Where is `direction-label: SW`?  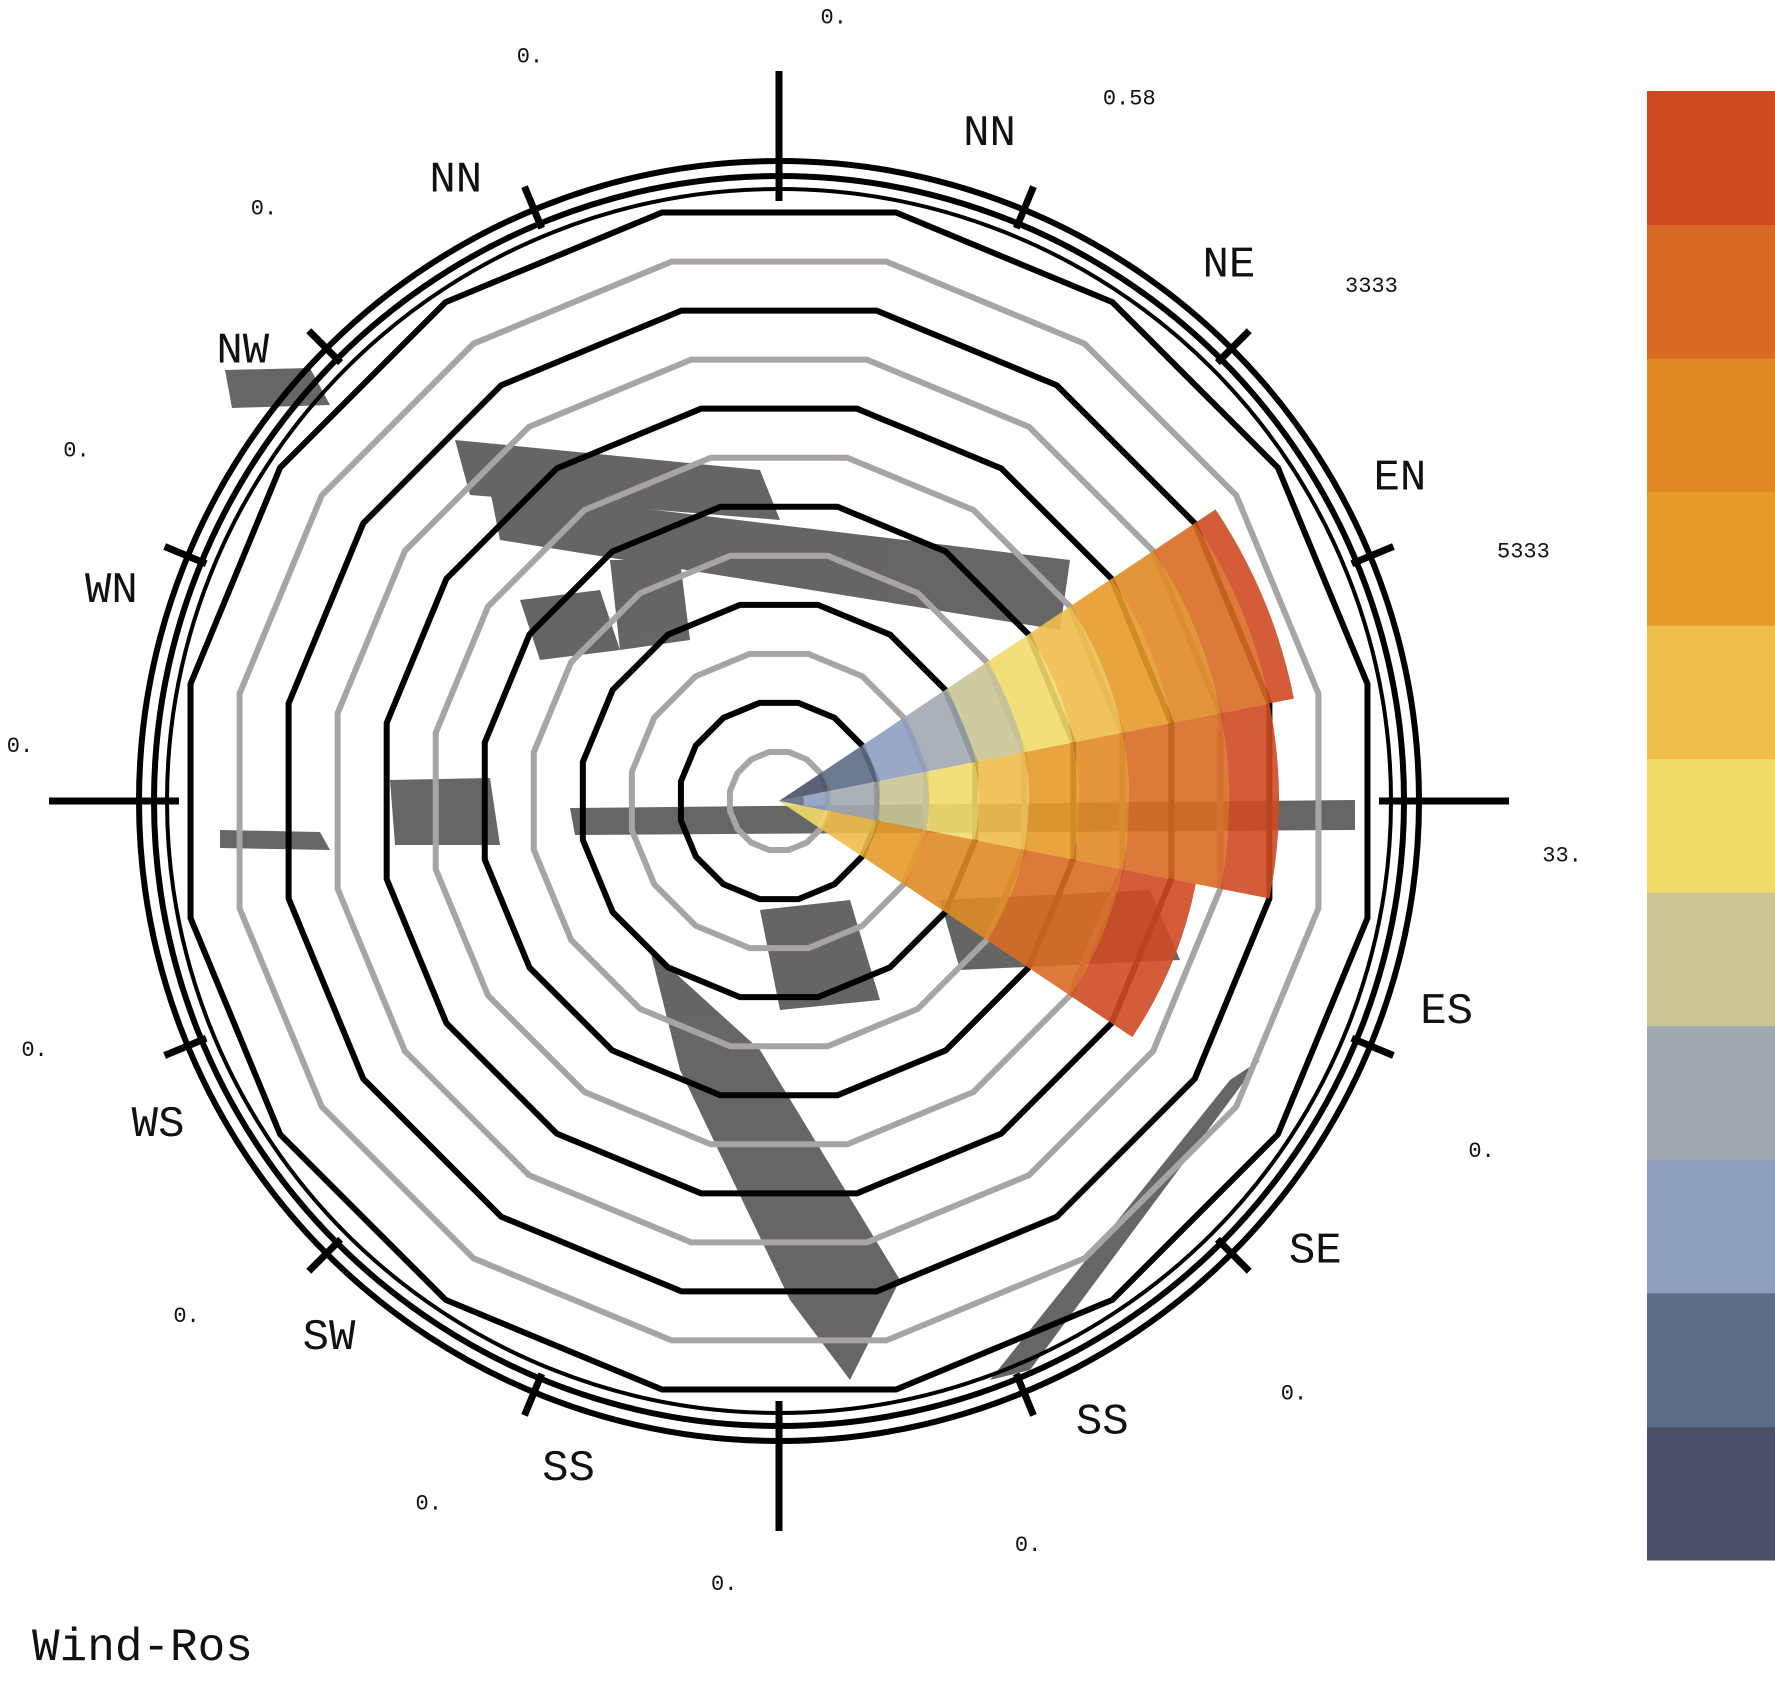
direction-label: SW is located at coordinates (329, 1338).